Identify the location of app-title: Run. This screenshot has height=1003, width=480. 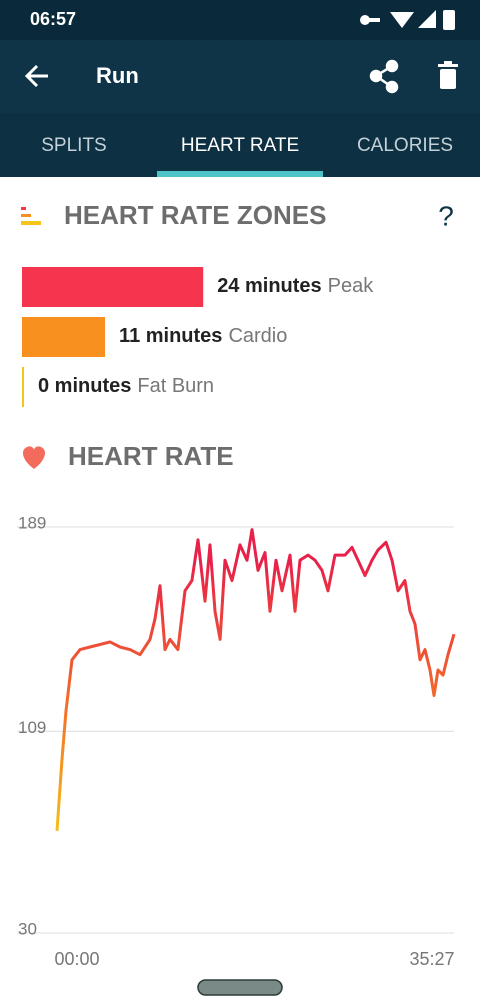
(117, 75).